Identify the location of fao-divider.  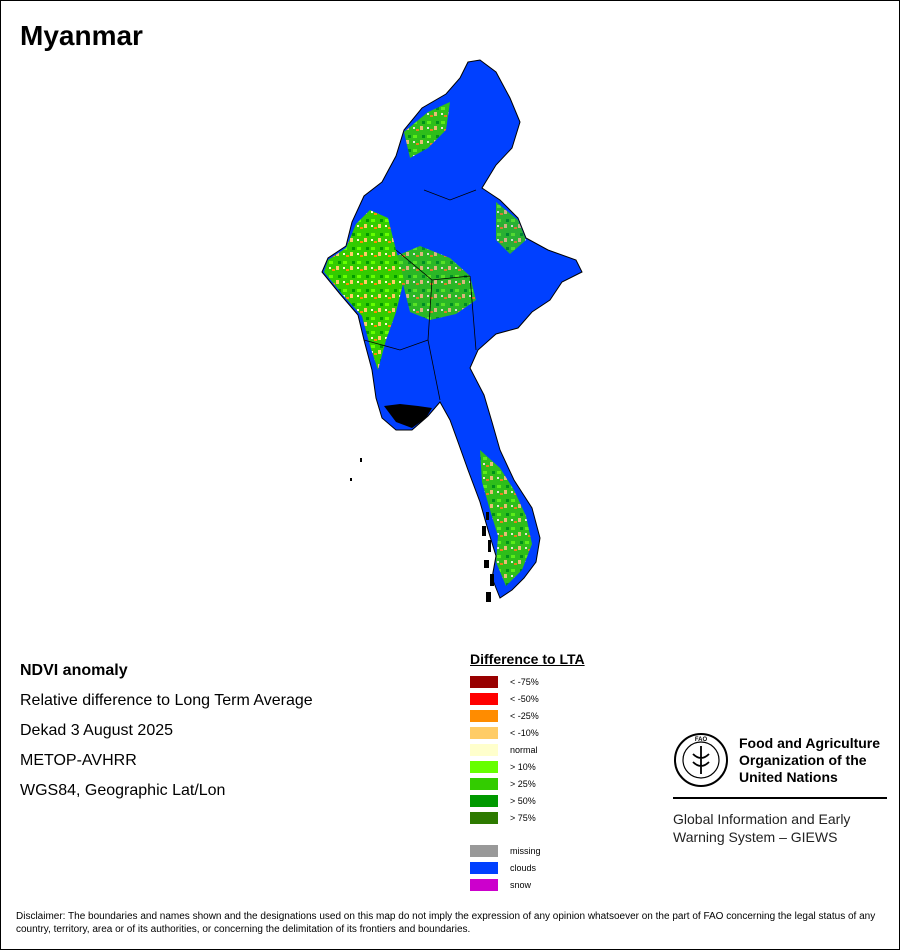
(780, 798).